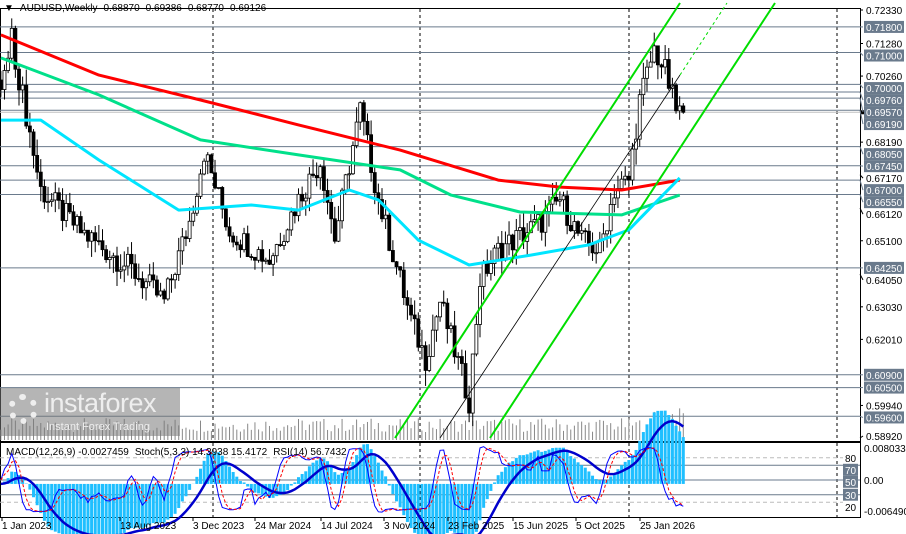  Describe the element at coordinates (884, 203) in the screenshot. I see `level-label: 0.66550` at that location.